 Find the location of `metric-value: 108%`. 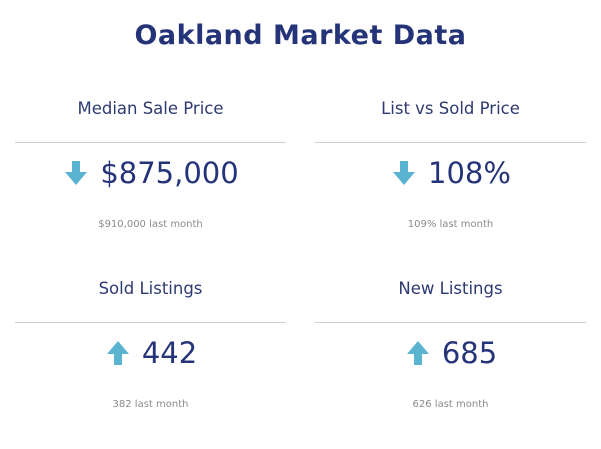

metric-value: 108% is located at coordinates (469, 173).